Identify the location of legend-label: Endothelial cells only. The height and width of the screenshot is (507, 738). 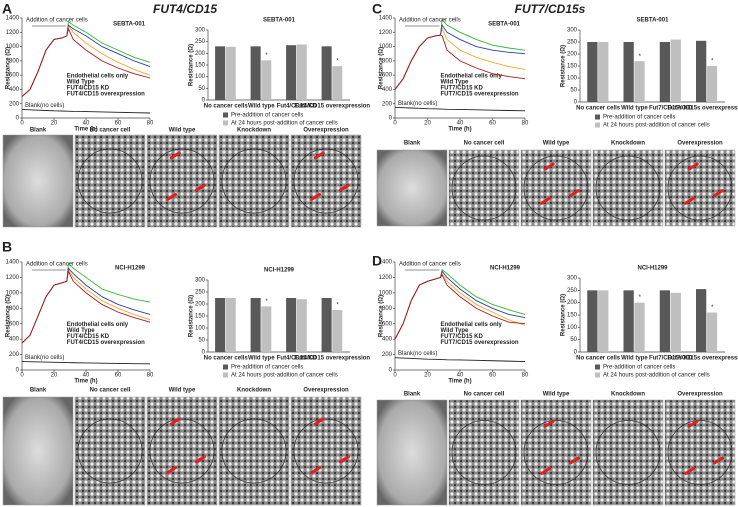
(98, 77).